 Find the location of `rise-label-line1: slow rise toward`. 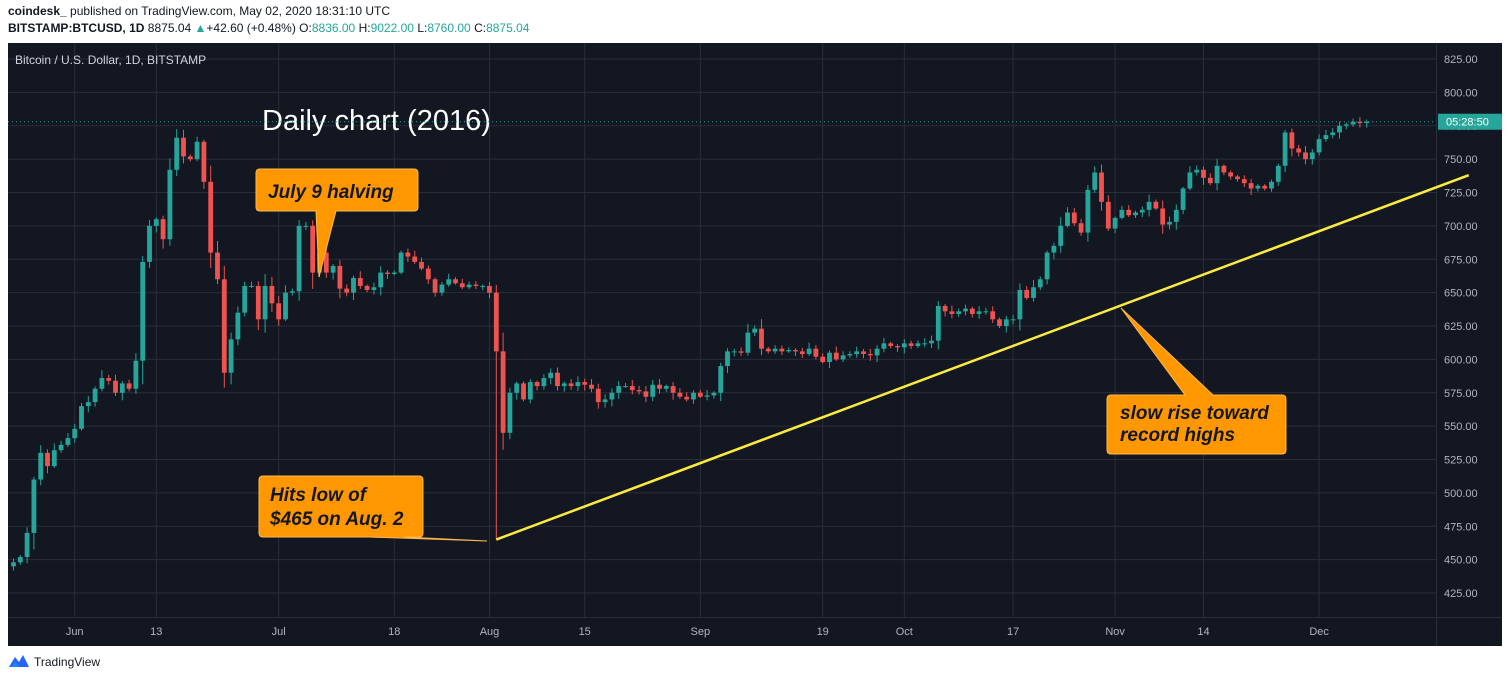

rise-label-line1: slow rise toward is located at coordinates (1194, 413).